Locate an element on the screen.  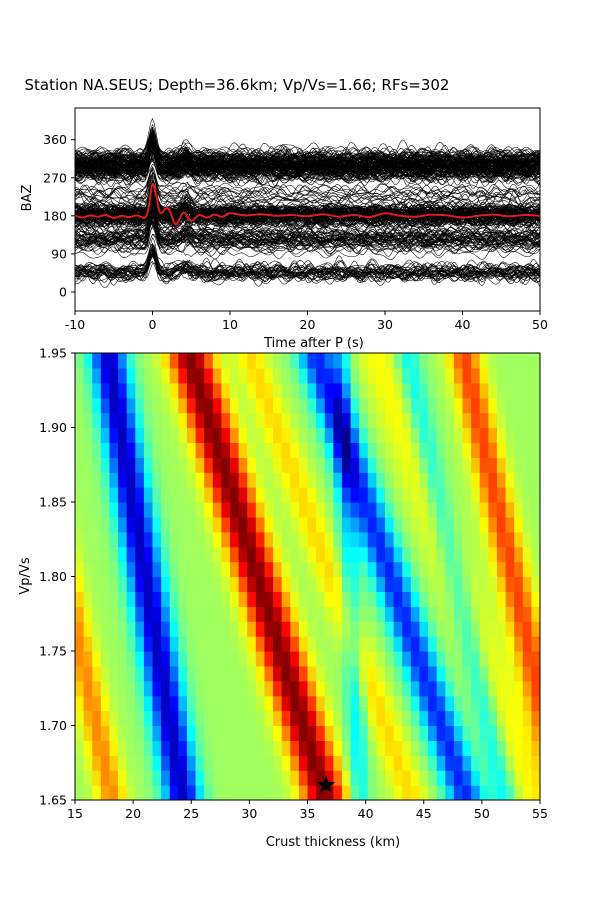
top-y-tick-label: 180 is located at coordinates (55, 215).